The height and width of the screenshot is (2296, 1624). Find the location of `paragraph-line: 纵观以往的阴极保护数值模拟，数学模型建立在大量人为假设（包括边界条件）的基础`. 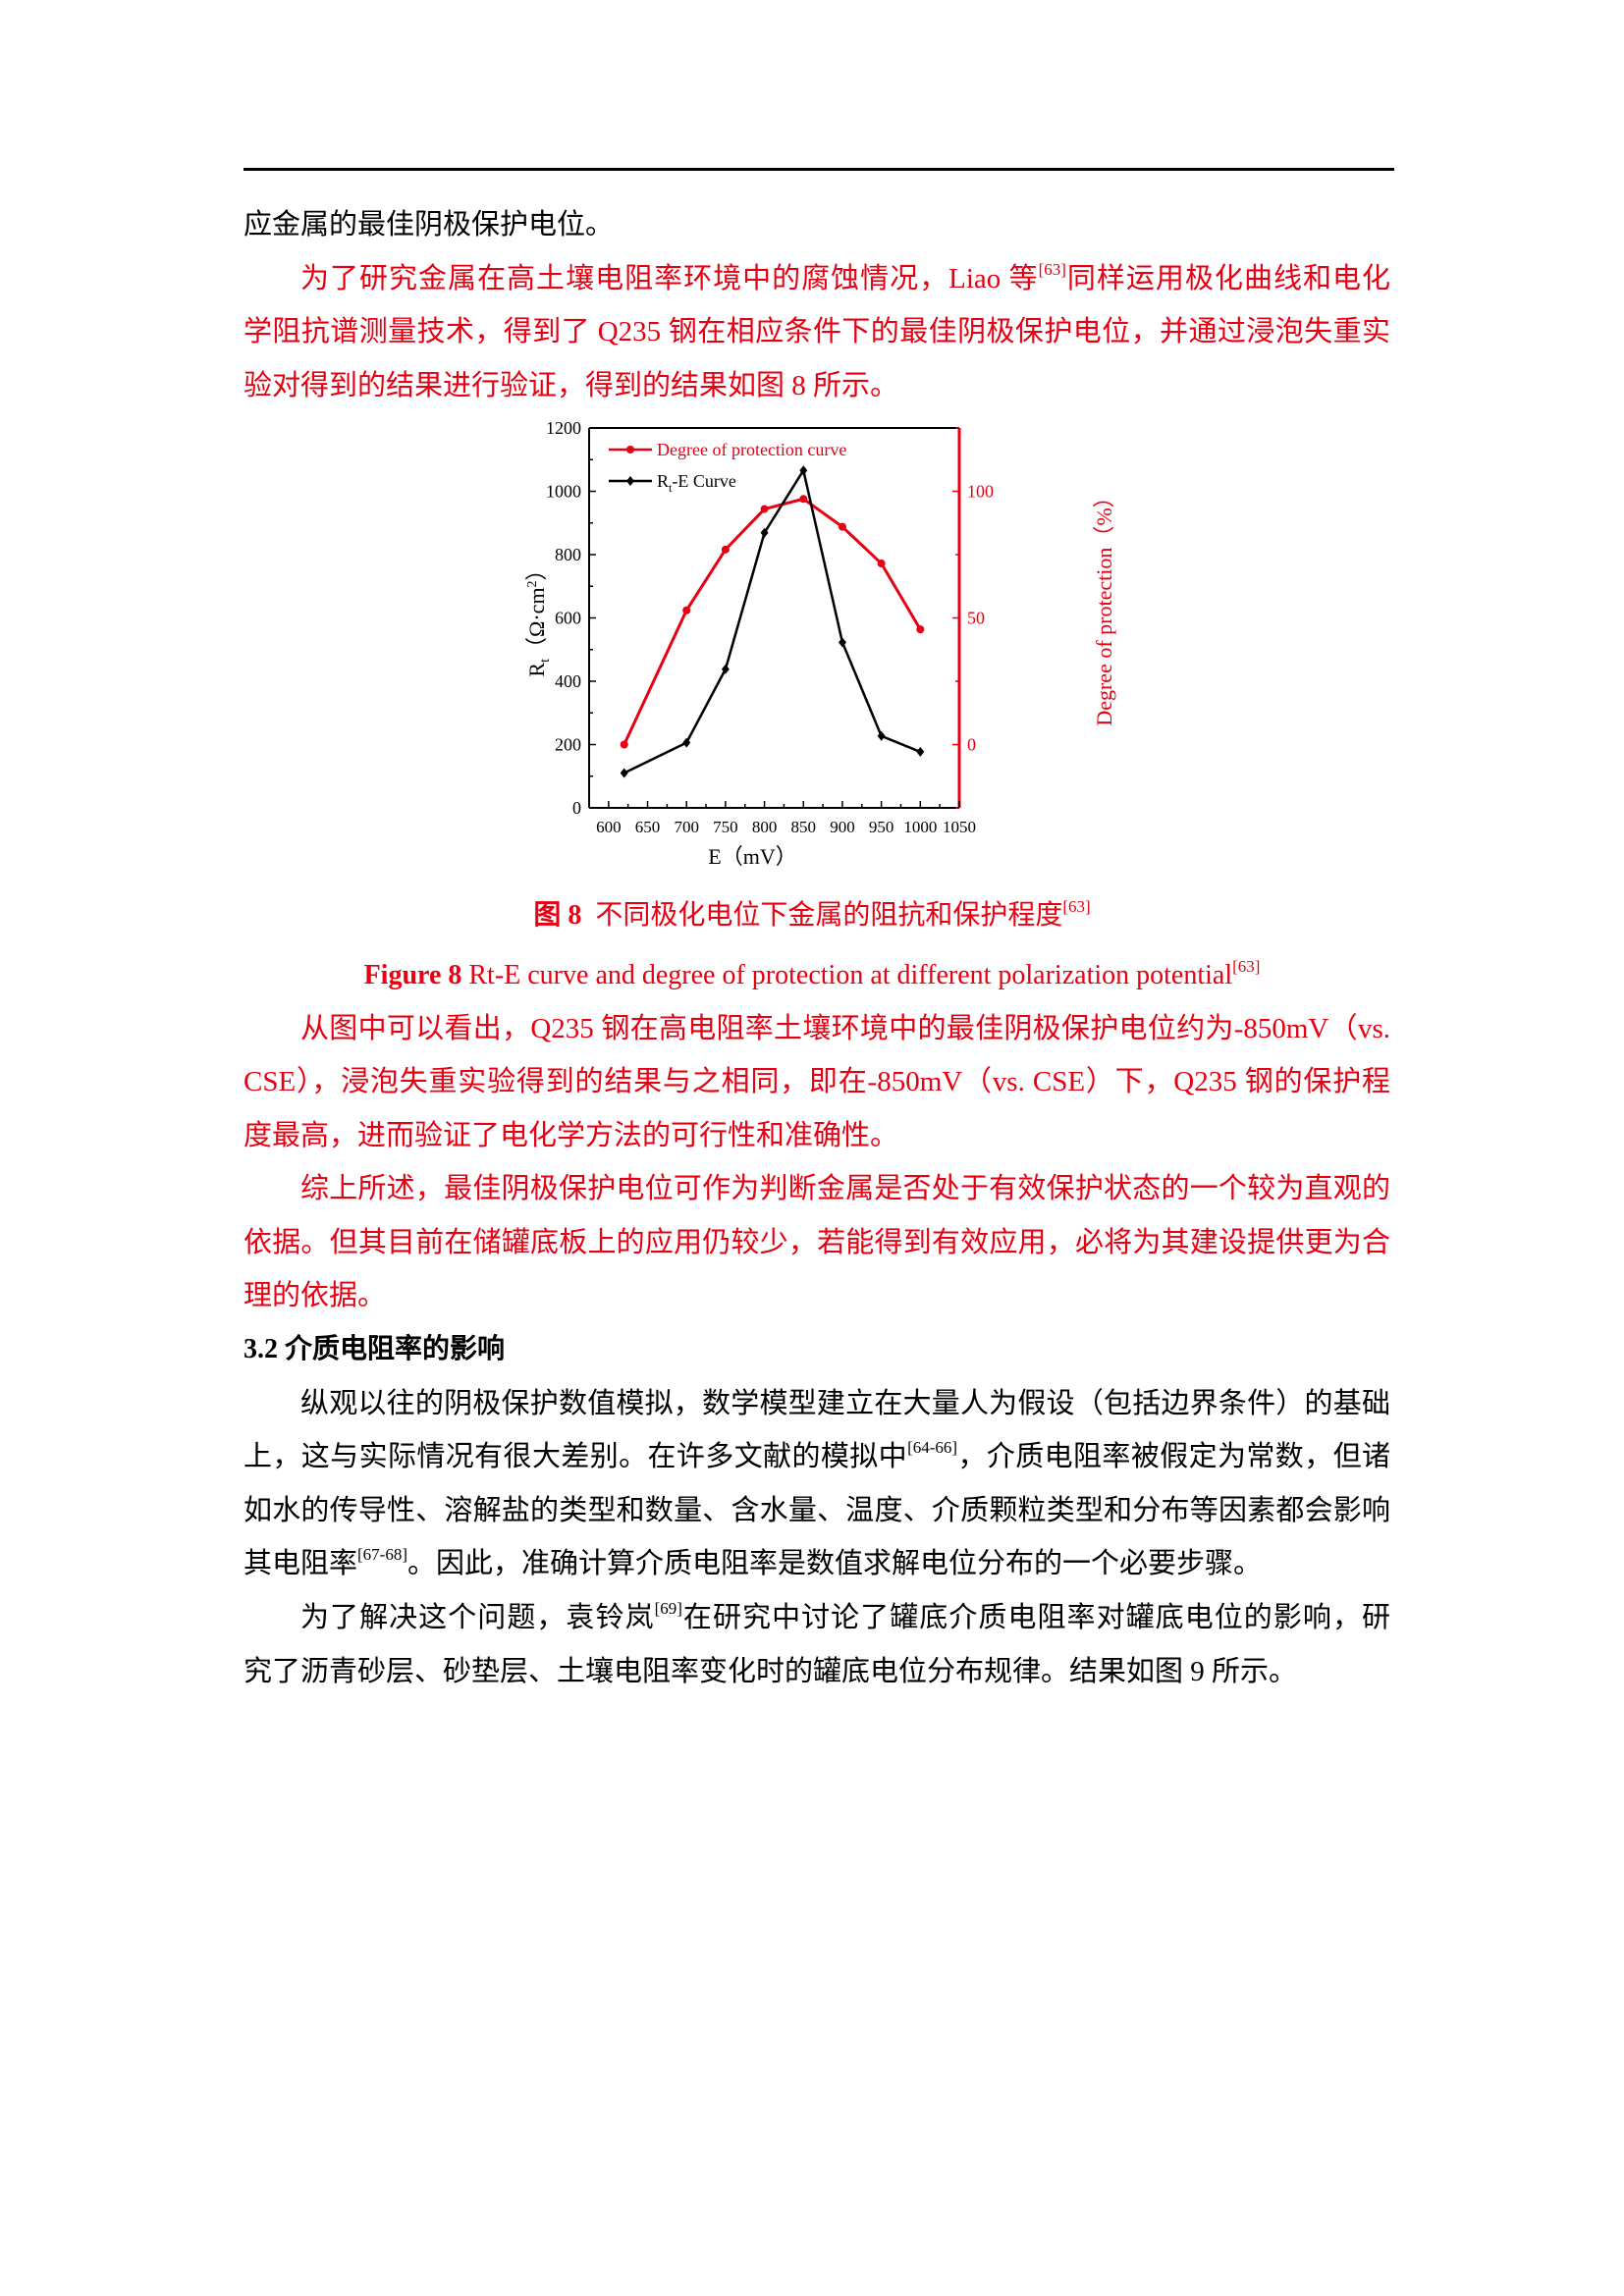

paragraph-line: 纵观以往的阴极保护数值模拟，数学模型建立在大量人为假设（包括边界条件）的基础 is located at coordinates (845, 1403).